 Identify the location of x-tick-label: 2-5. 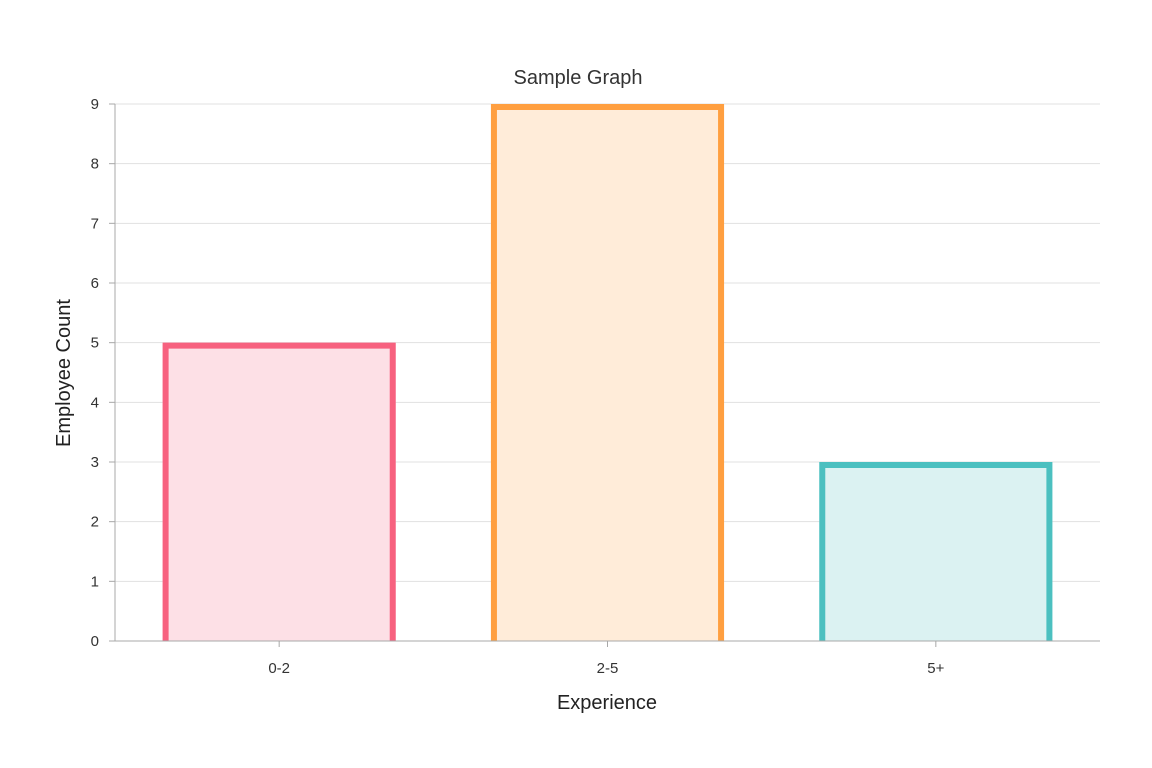
(608, 668).